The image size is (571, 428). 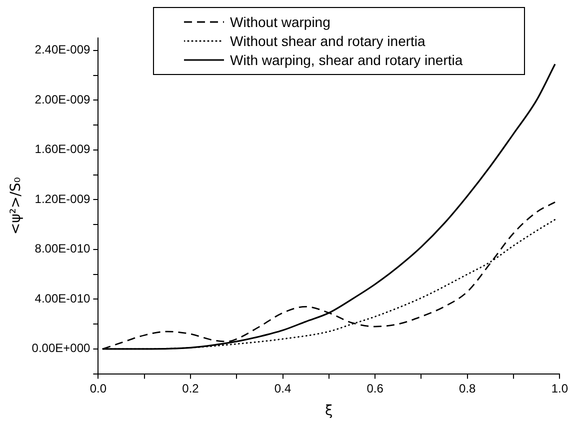 What do you see at coordinates (191, 388) in the screenshot?
I see `x-tick-label: 0.2` at bounding box center [191, 388].